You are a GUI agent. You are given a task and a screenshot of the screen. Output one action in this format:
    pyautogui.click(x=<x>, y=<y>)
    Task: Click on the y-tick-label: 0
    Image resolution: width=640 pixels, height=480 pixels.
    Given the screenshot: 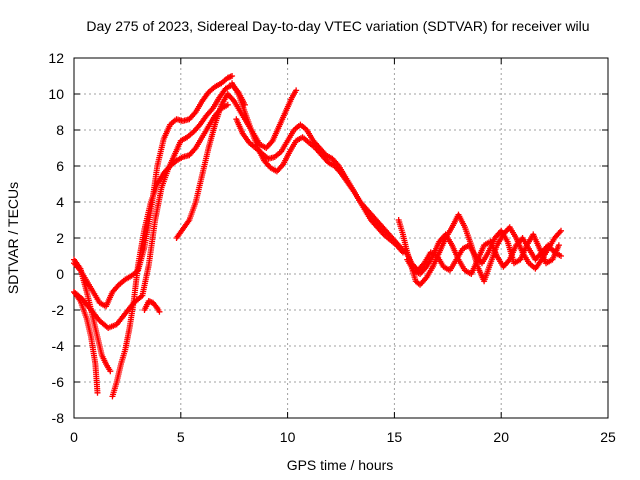 What is the action you would take?
    pyautogui.click(x=60, y=274)
    